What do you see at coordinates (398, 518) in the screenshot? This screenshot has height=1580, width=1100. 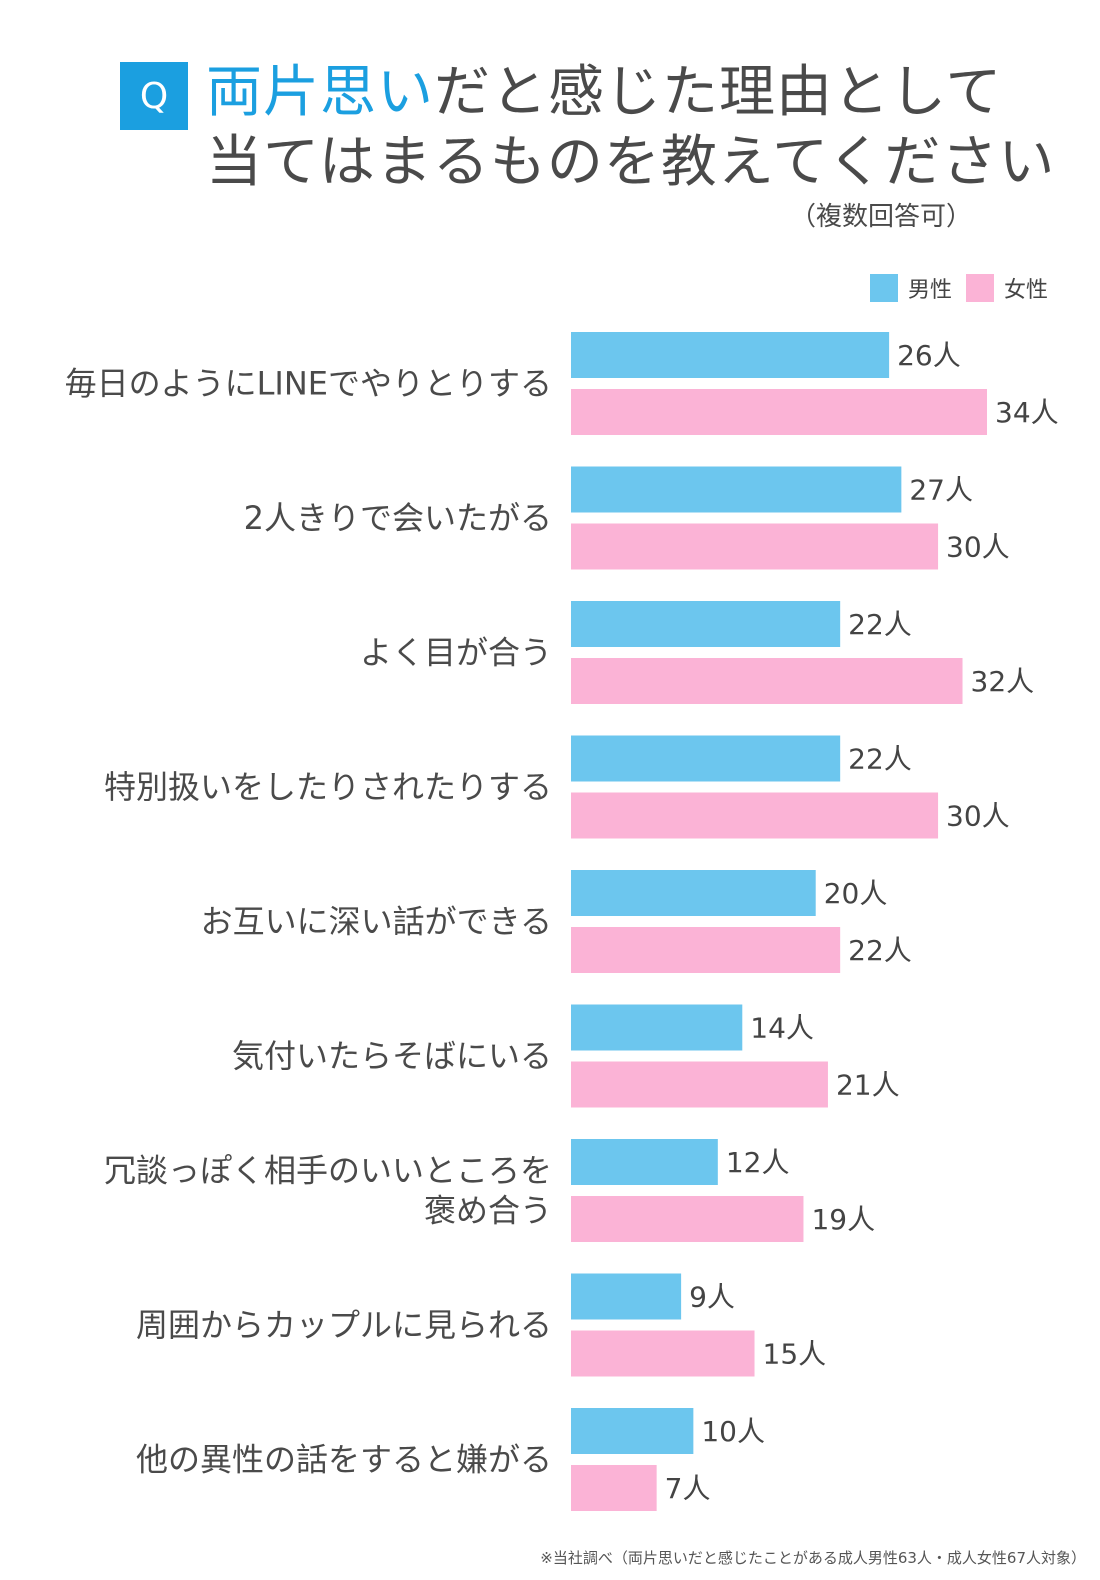 I see `category-label: 2人きりで会いたがる` at bounding box center [398, 518].